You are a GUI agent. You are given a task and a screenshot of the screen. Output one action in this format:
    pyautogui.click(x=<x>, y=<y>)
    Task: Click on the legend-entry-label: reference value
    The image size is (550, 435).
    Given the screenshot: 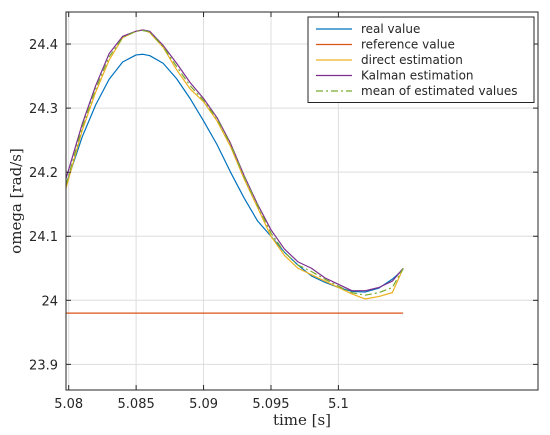 What is the action you would take?
    pyautogui.click(x=408, y=45)
    